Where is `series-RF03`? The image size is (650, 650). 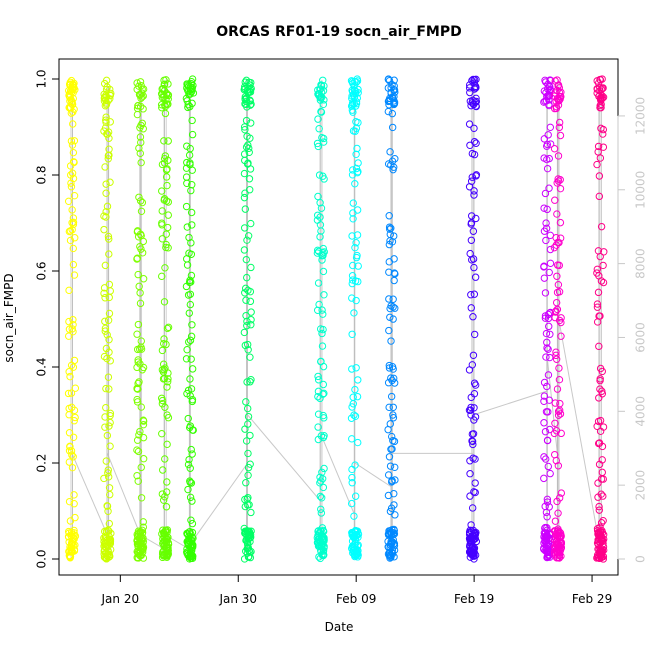 series-RF03 is located at coordinates (140, 320).